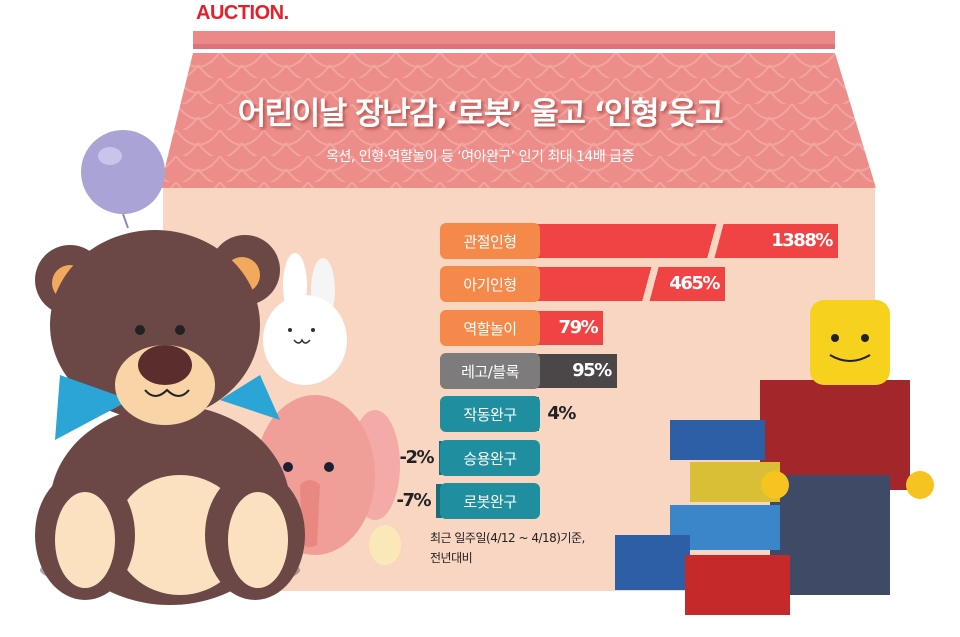  I want to click on chart-footnote: 최근 일주일(4/12 ~ 4/18)기준, 전년대비, so click(507, 548).